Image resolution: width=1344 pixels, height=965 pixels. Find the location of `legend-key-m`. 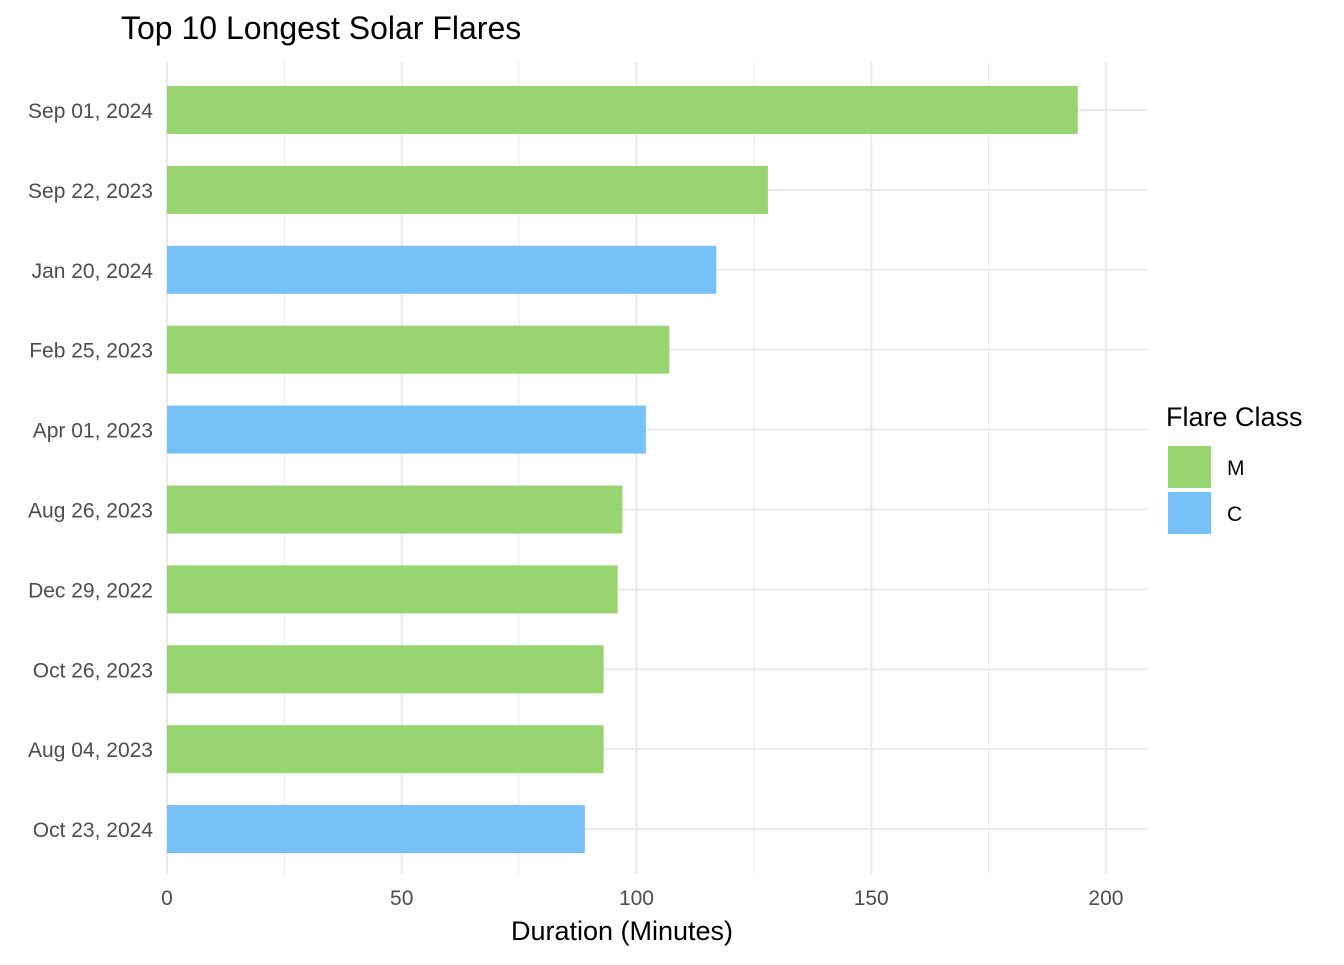

legend-key-m is located at coordinates (1189, 467).